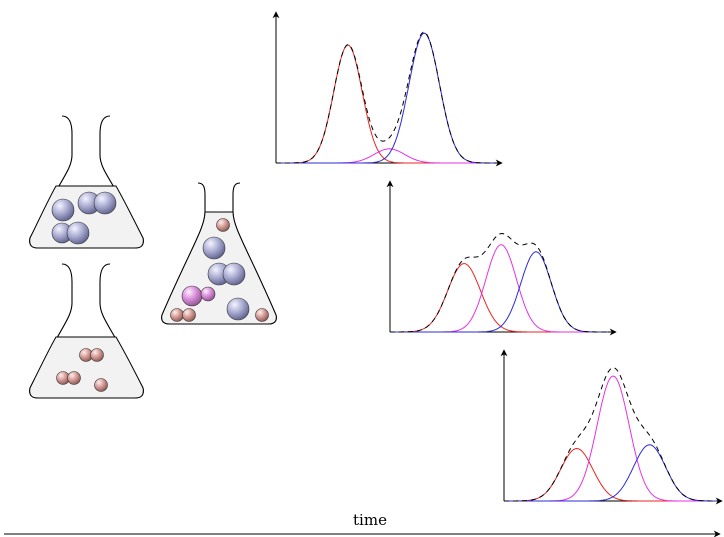  Describe the element at coordinates (370, 520) in the screenshot. I see `time-axis-label: time` at that location.